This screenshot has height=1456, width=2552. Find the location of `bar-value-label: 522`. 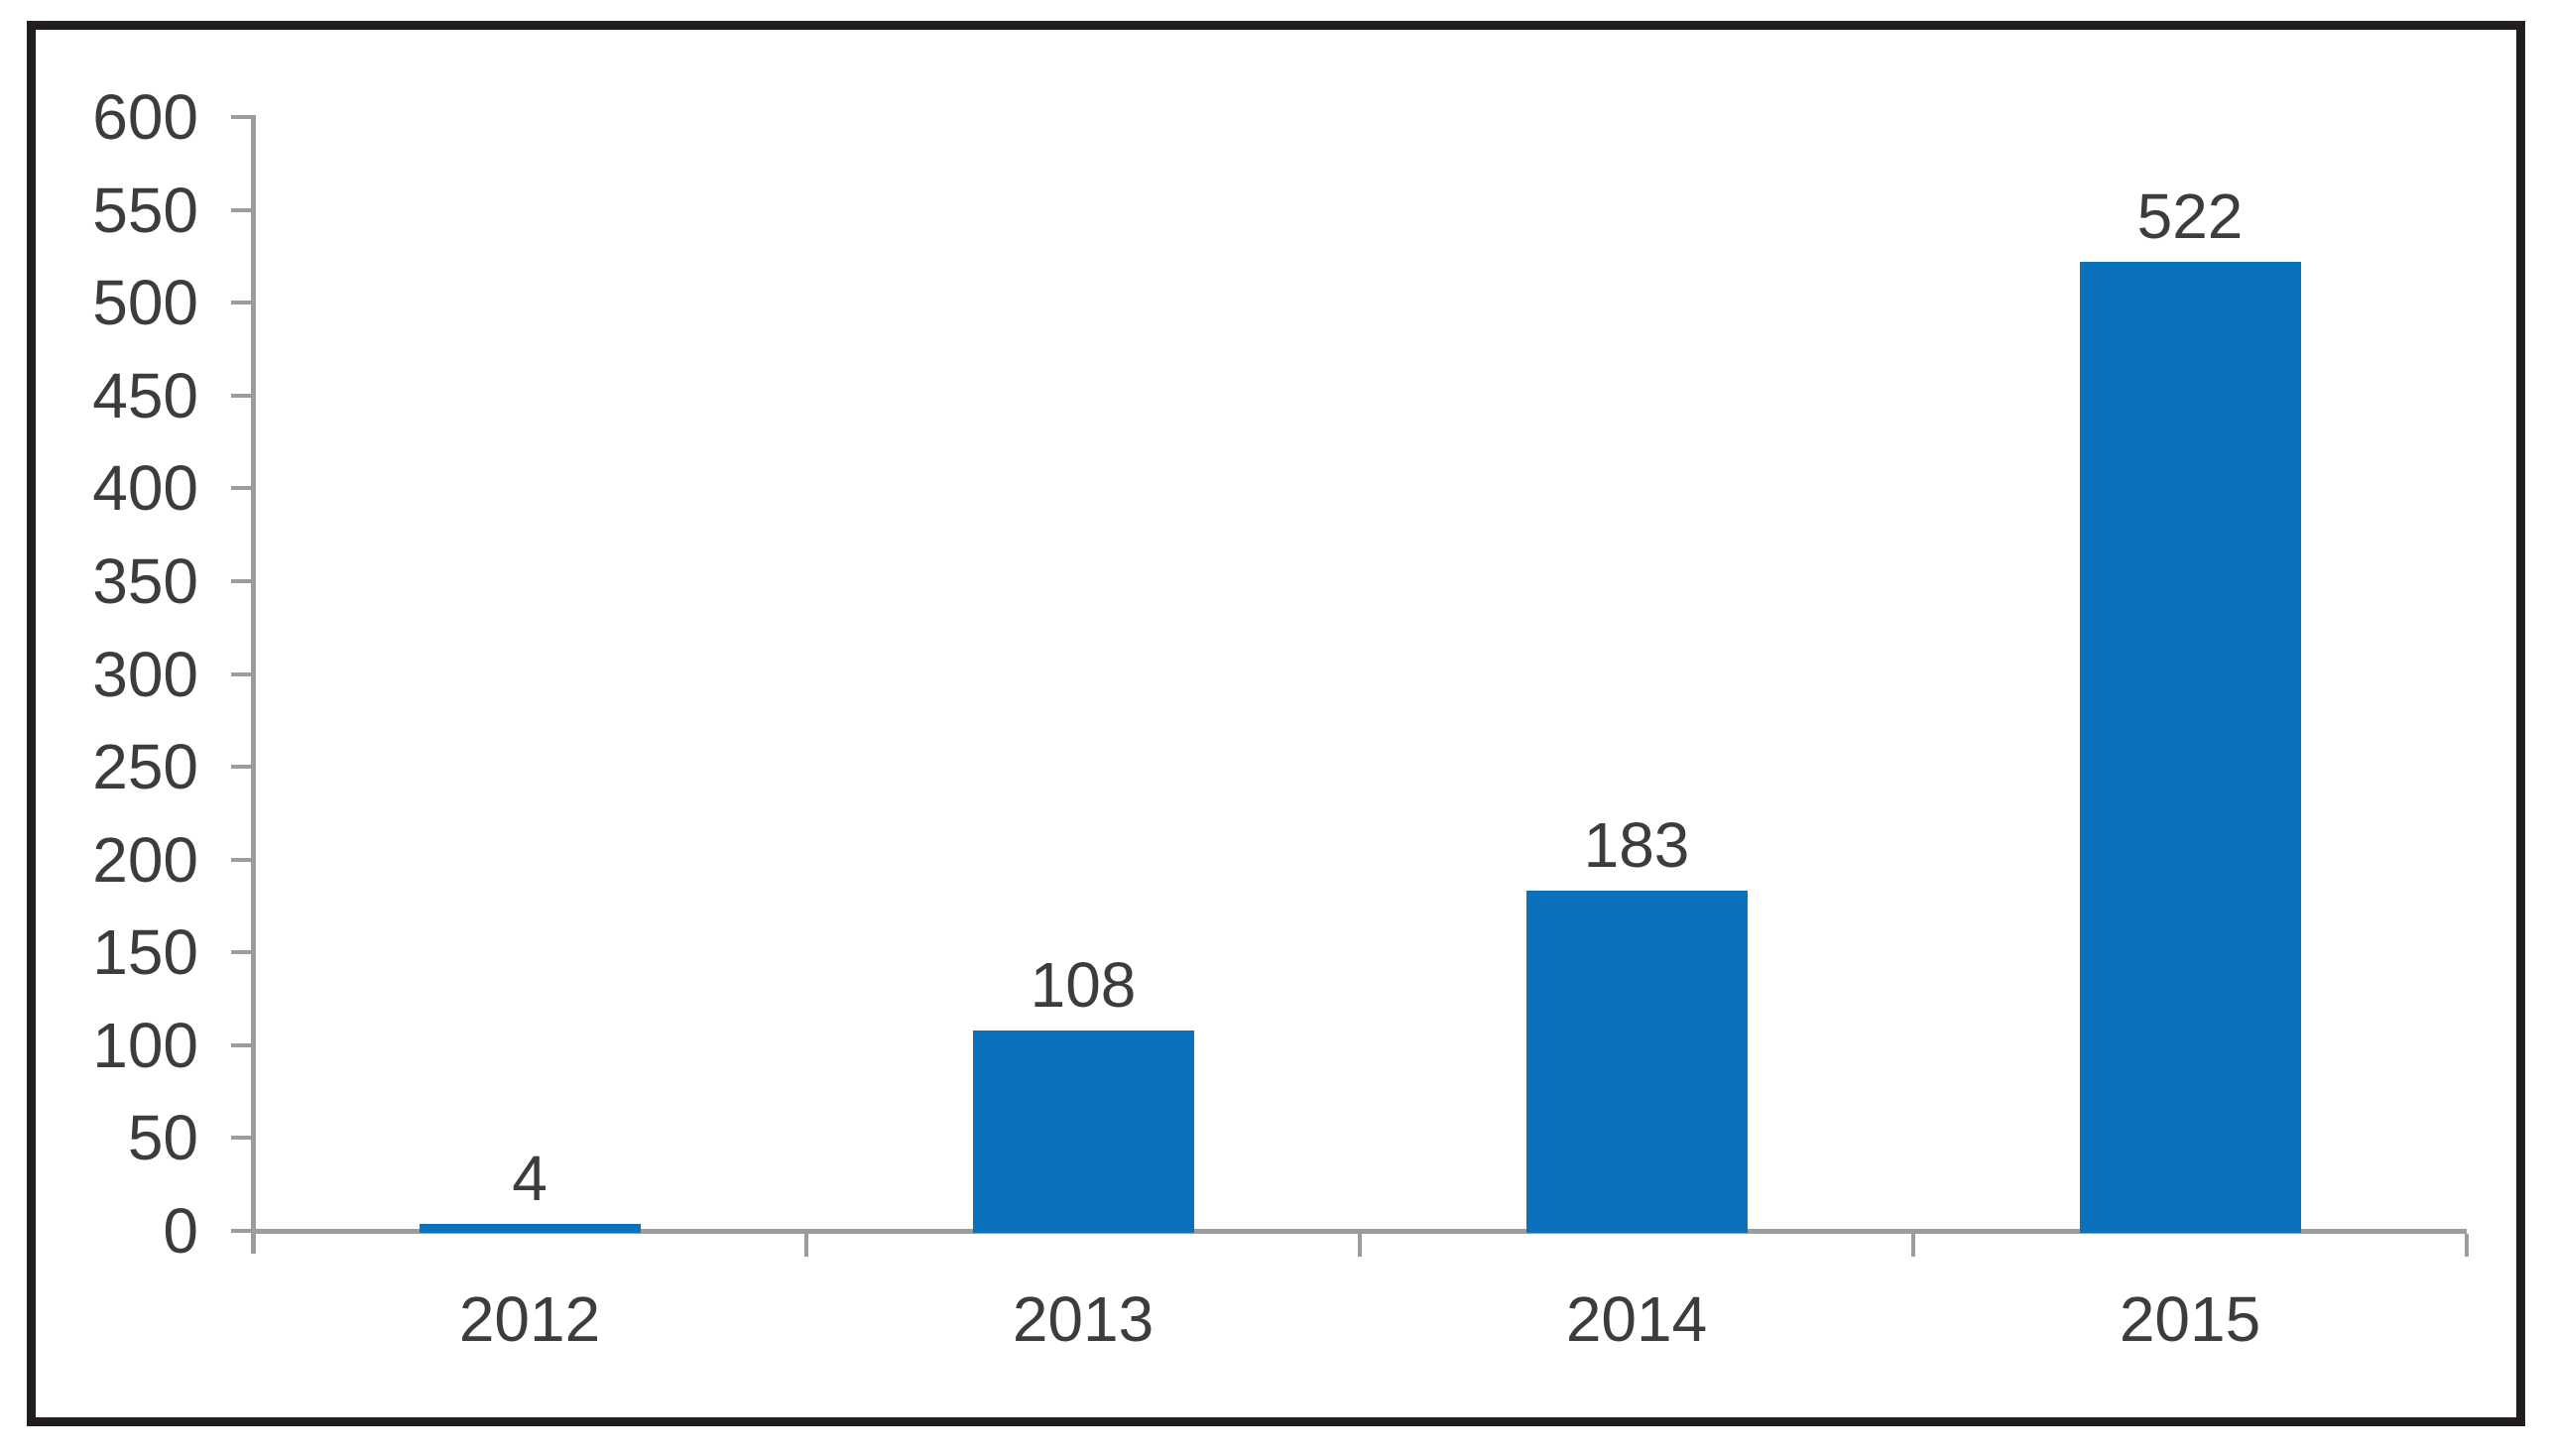

bar-value-label: 522 is located at coordinates (2190, 216).